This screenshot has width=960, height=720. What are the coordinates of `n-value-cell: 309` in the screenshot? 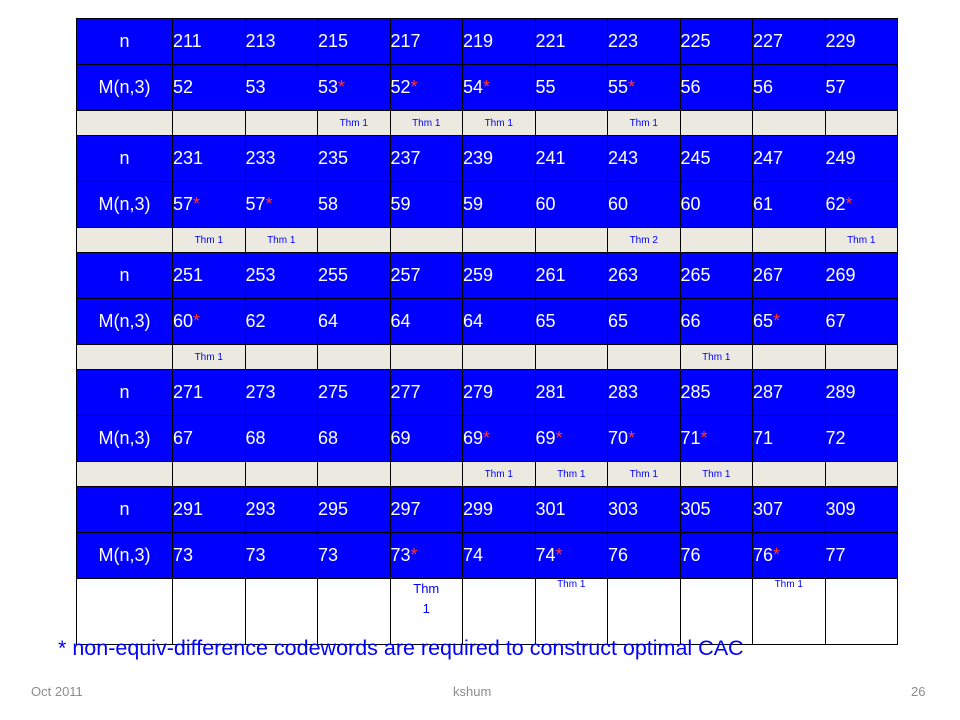 It's located at (861, 509).